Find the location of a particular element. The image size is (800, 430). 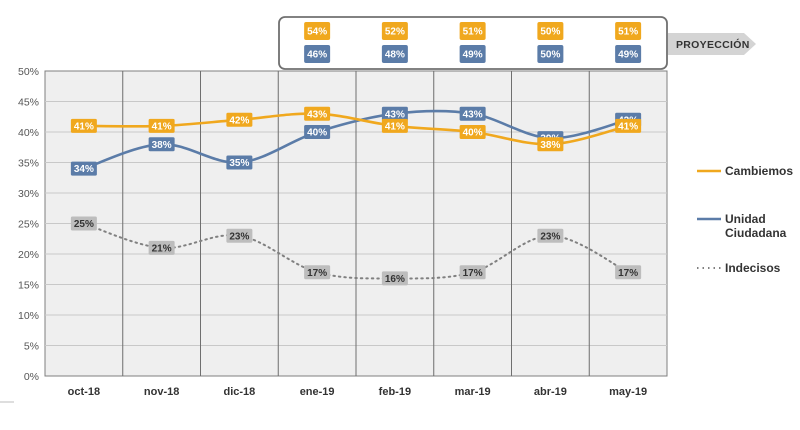

data-label-text: 16% is located at coordinates (395, 279).